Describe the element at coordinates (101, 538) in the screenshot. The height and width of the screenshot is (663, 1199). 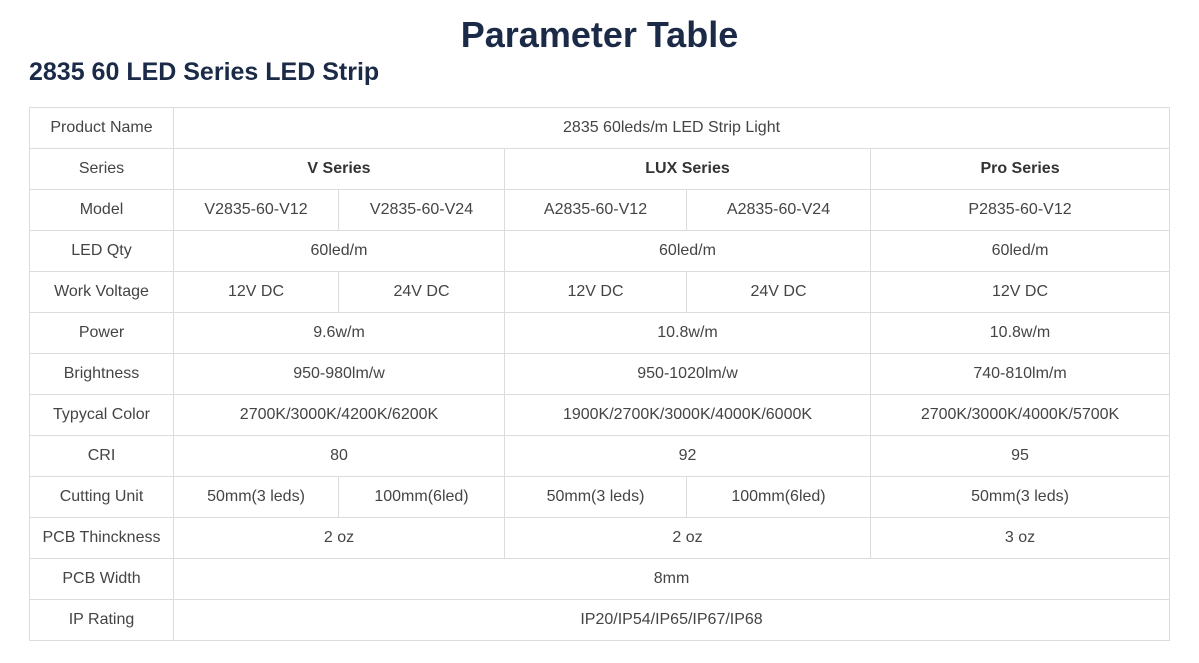
I see `row-label: PCB Thinckness` at that location.